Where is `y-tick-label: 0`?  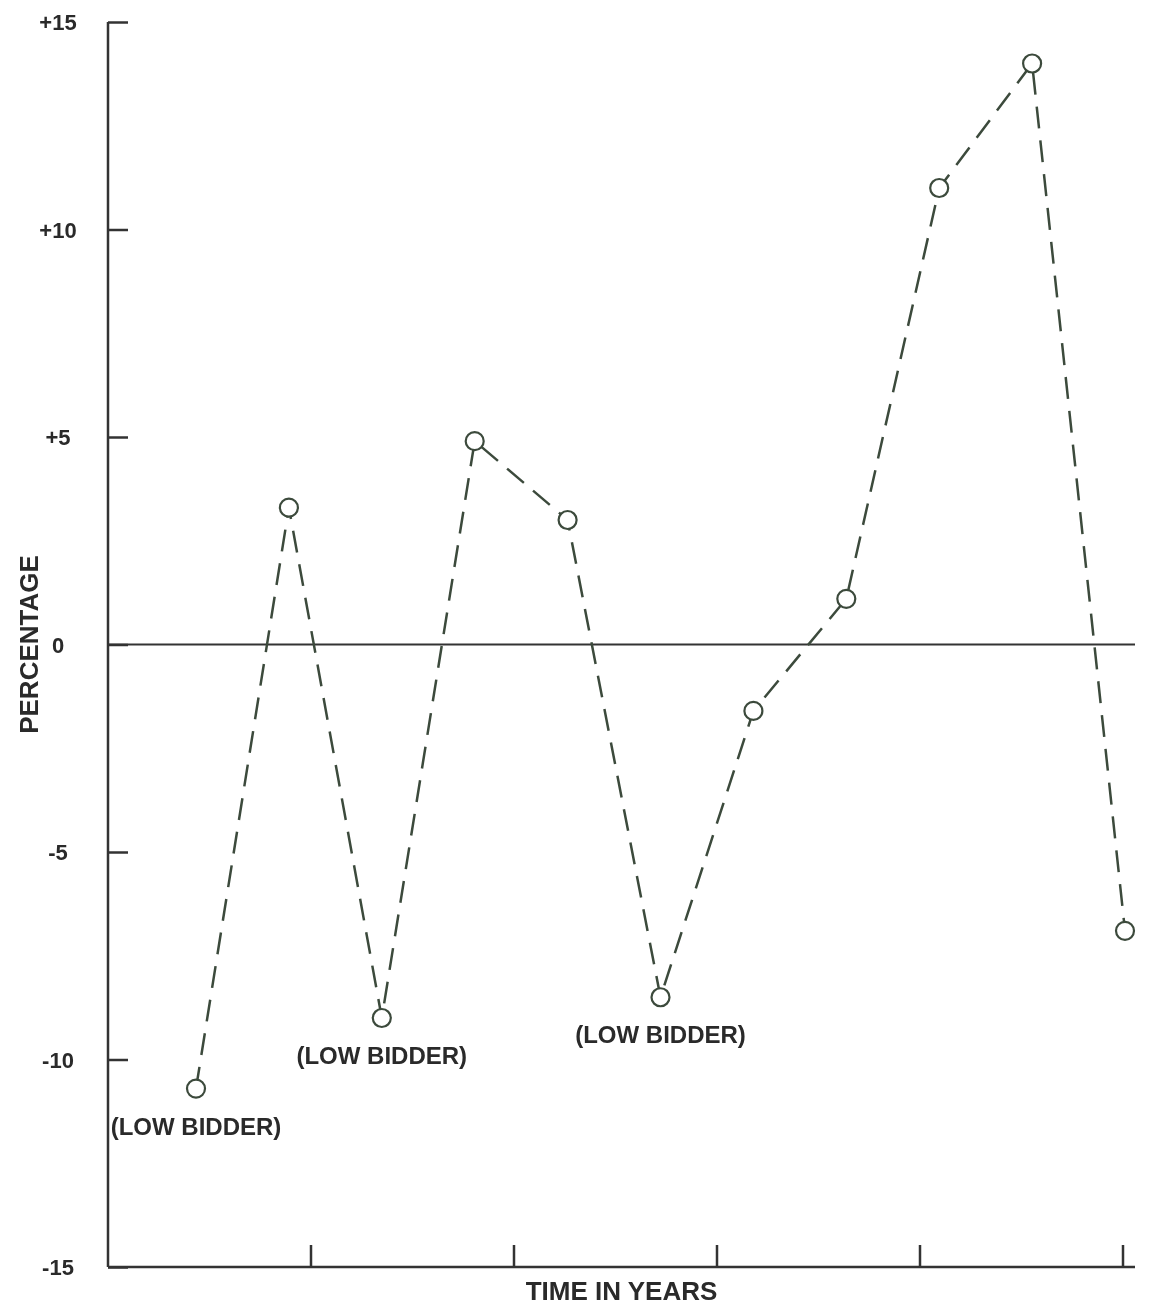
y-tick-label: 0 is located at coordinates (58, 645).